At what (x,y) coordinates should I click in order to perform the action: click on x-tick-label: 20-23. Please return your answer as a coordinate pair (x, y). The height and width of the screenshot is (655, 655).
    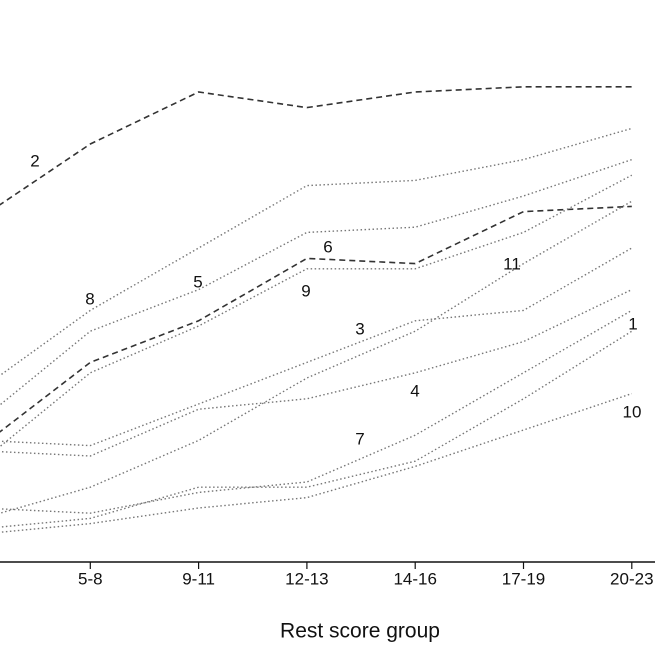
    Looking at the image, I should click on (631, 578).